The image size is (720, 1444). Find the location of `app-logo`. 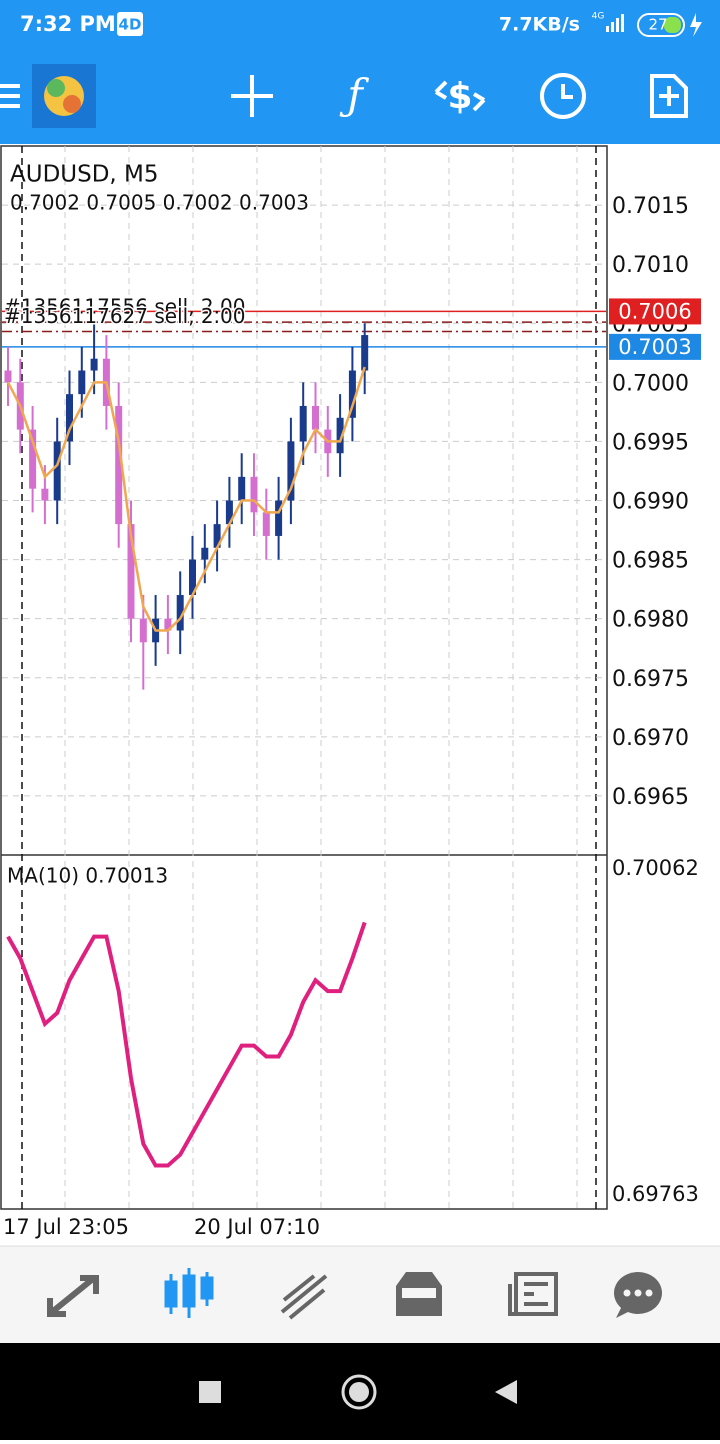

app-logo is located at coordinates (64, 96).